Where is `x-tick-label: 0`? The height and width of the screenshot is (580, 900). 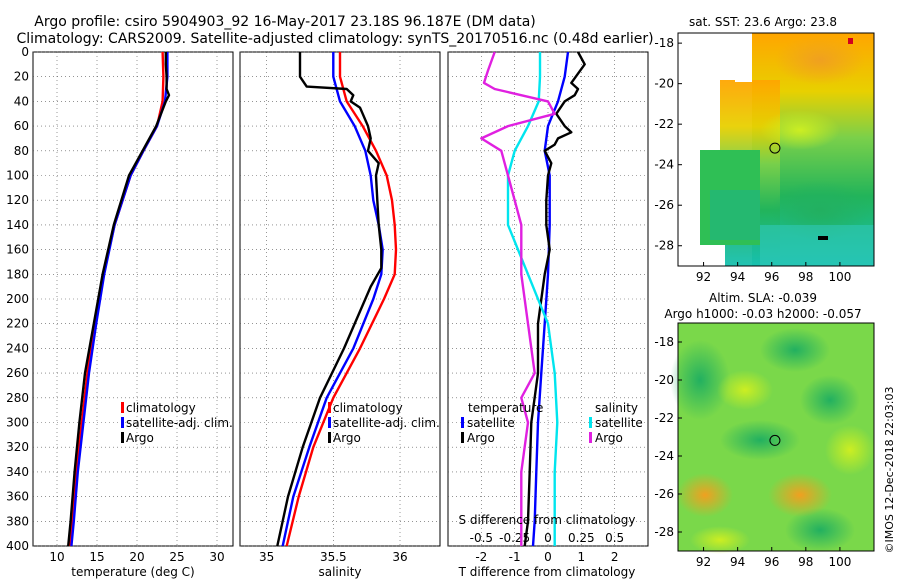
x-tick-label: 0 is located at coordinates (548, 557).